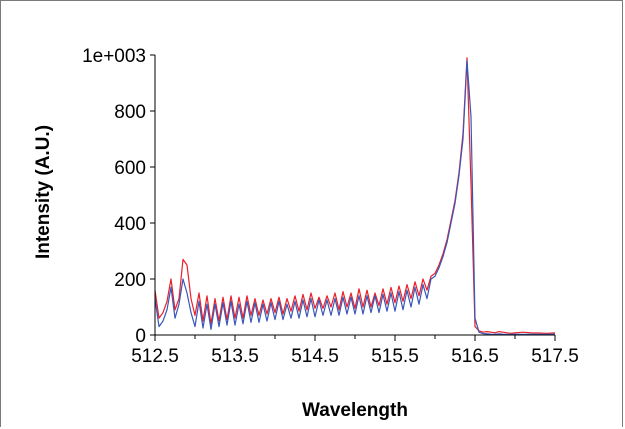 The image size is (625, 429). What do you see at coordinates (43, 192) in the screenshot?
I see `y-axis-title: Intensity (A.U.)` at bounding box center [43, 192].